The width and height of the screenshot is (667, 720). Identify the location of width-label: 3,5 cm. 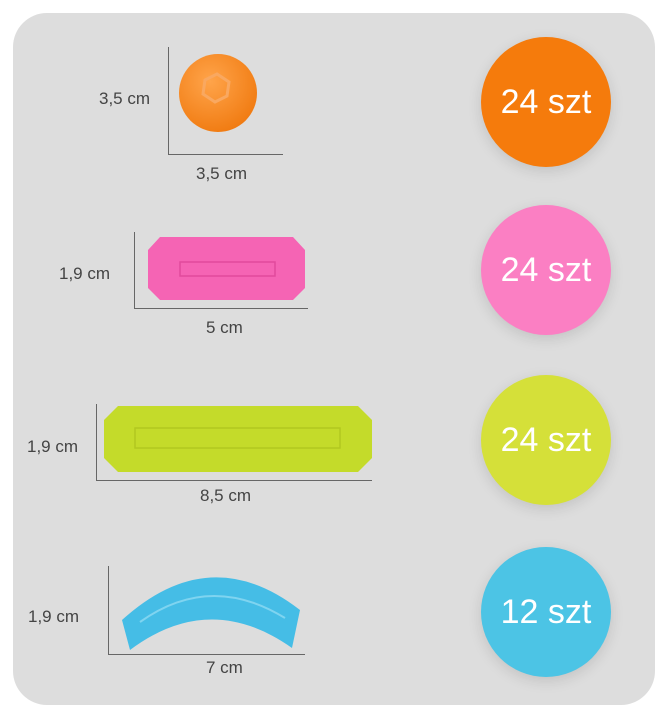
(222, 173).